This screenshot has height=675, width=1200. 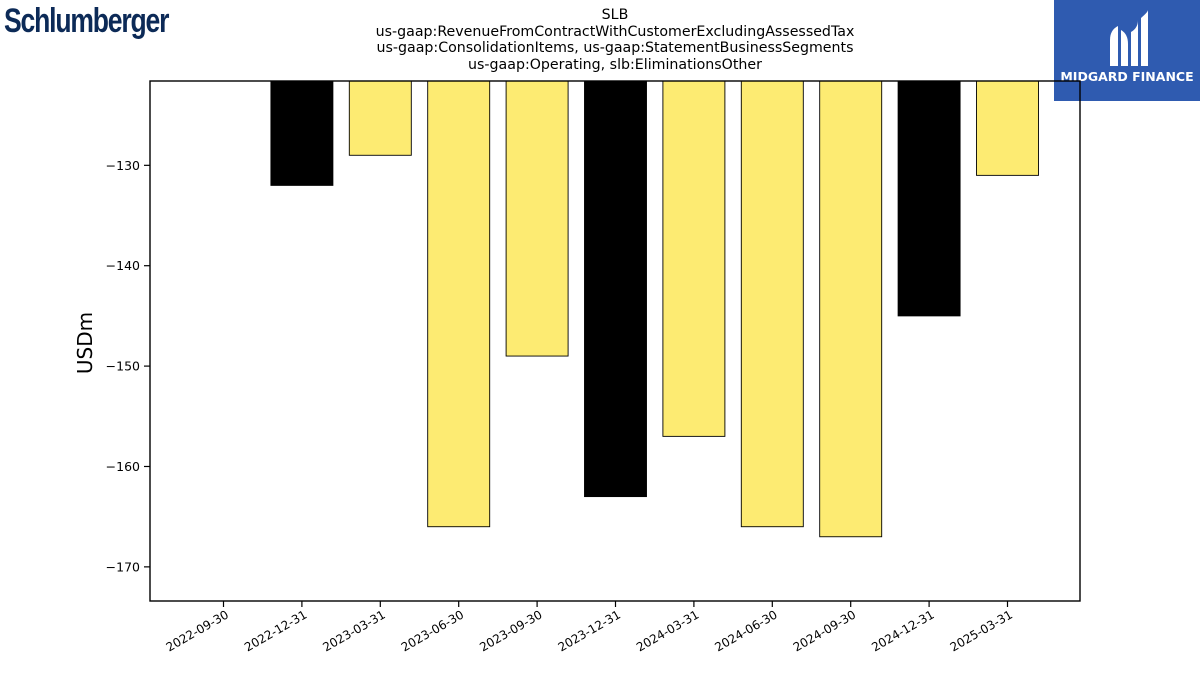 I want to click on x-tick-label: 2024-06-30, so click(x=745, y=630).